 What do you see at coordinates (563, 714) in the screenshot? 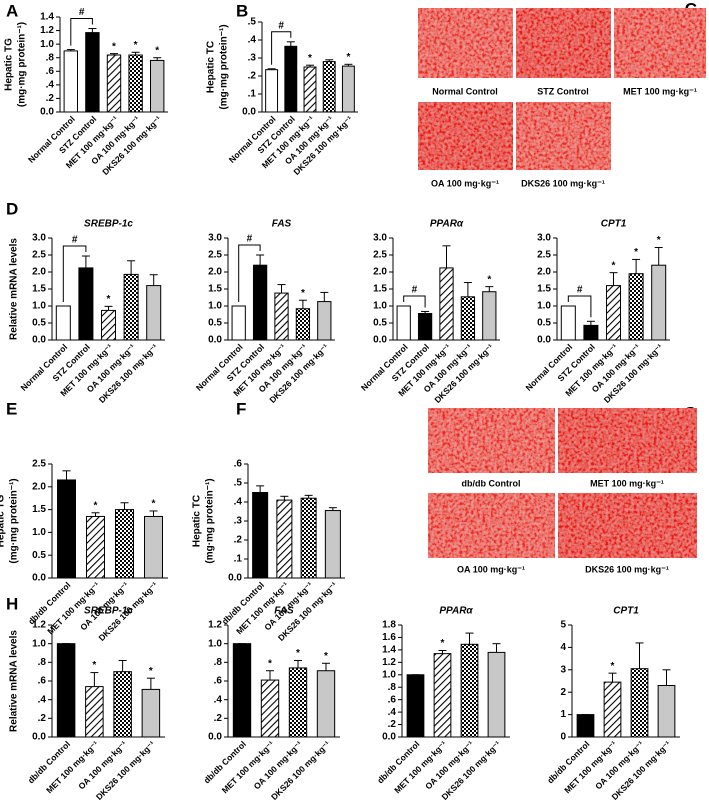
I see `y-tick-label: 1` at bounding box center [563, 714].